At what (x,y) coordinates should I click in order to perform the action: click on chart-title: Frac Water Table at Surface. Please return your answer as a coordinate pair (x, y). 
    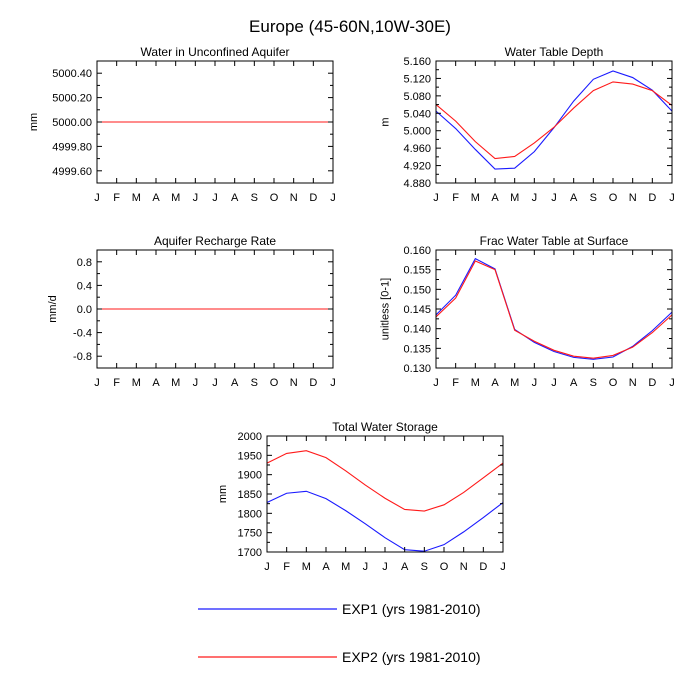
    Looking at the image, I should click on (554, 241).